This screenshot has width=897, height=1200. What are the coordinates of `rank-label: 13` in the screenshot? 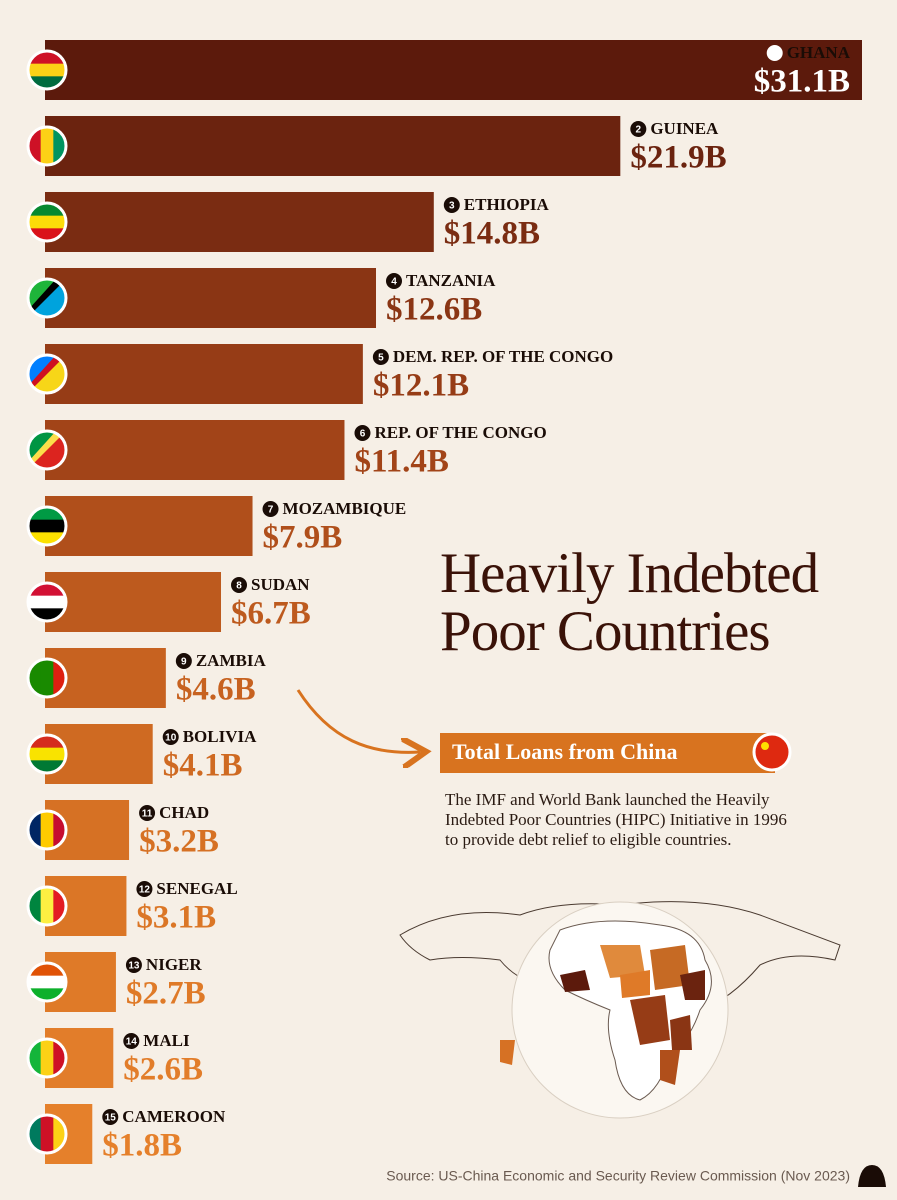 It's located at (134, 966).